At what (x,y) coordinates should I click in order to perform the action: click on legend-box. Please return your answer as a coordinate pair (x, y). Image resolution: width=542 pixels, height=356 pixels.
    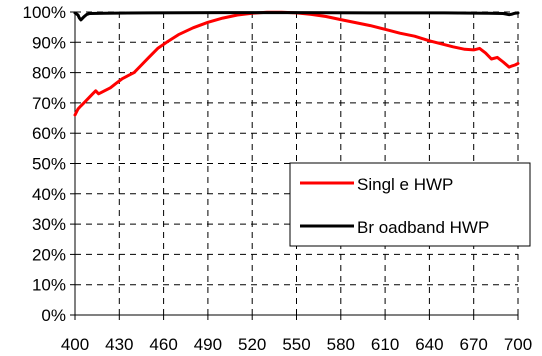
    Looking at the image, I should click on (410, 204).